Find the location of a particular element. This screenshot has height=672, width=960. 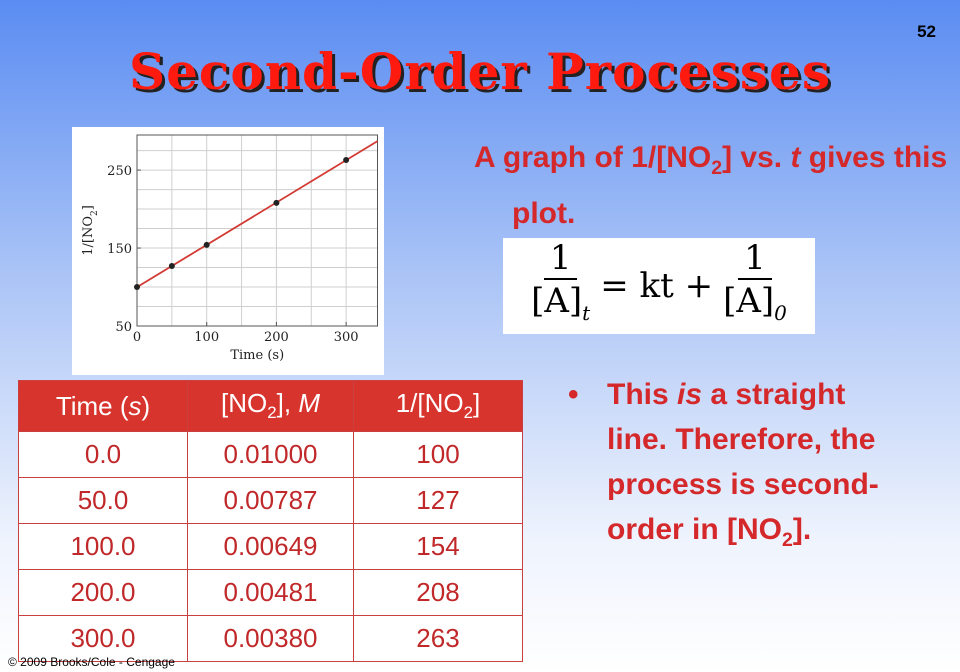

subscript: 0 is located at coordinates (780, 312).